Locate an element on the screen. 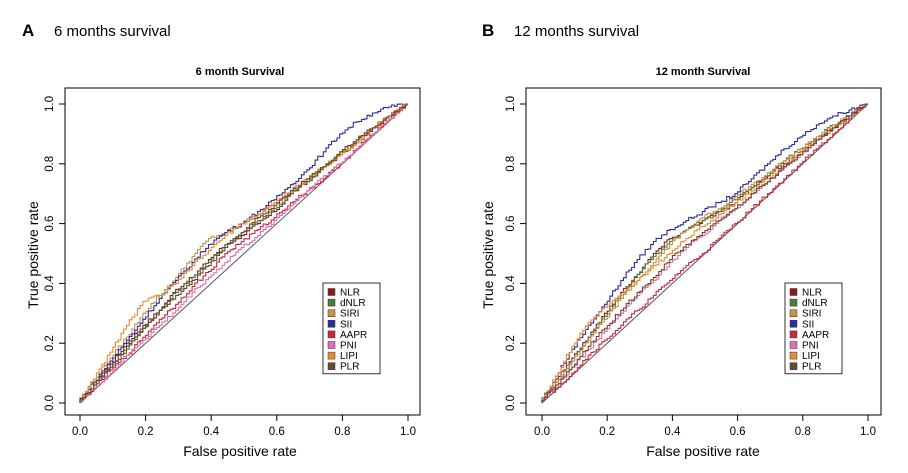  y-axis-label-b: True positive rate is located at coordinates (488, 255).